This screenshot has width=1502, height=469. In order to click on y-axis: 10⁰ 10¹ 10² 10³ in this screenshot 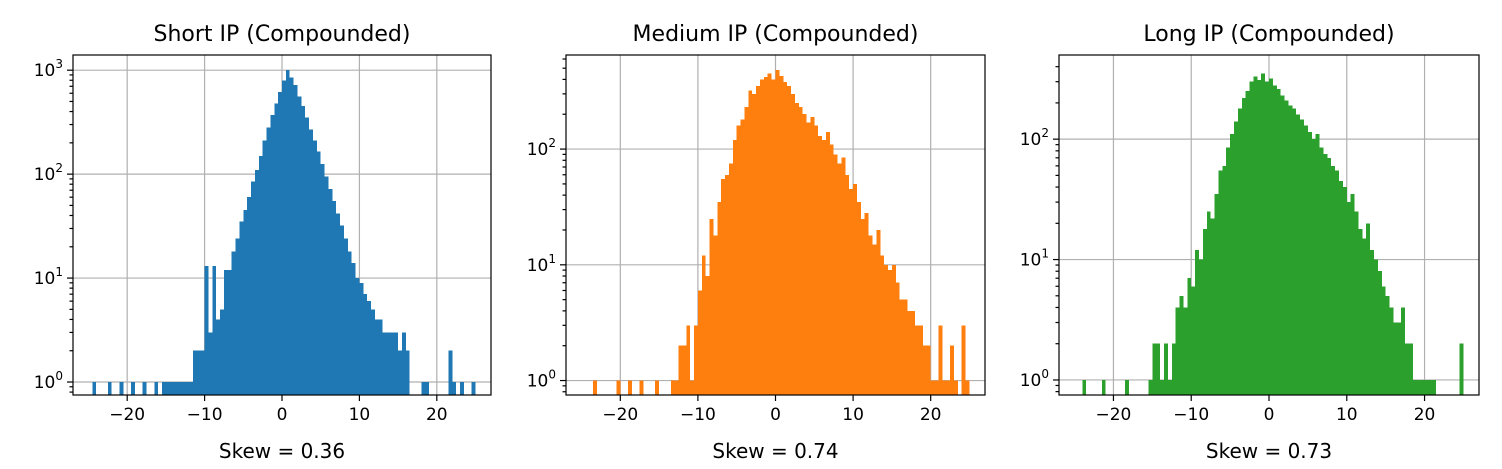, I will do `click(53, 225)`.